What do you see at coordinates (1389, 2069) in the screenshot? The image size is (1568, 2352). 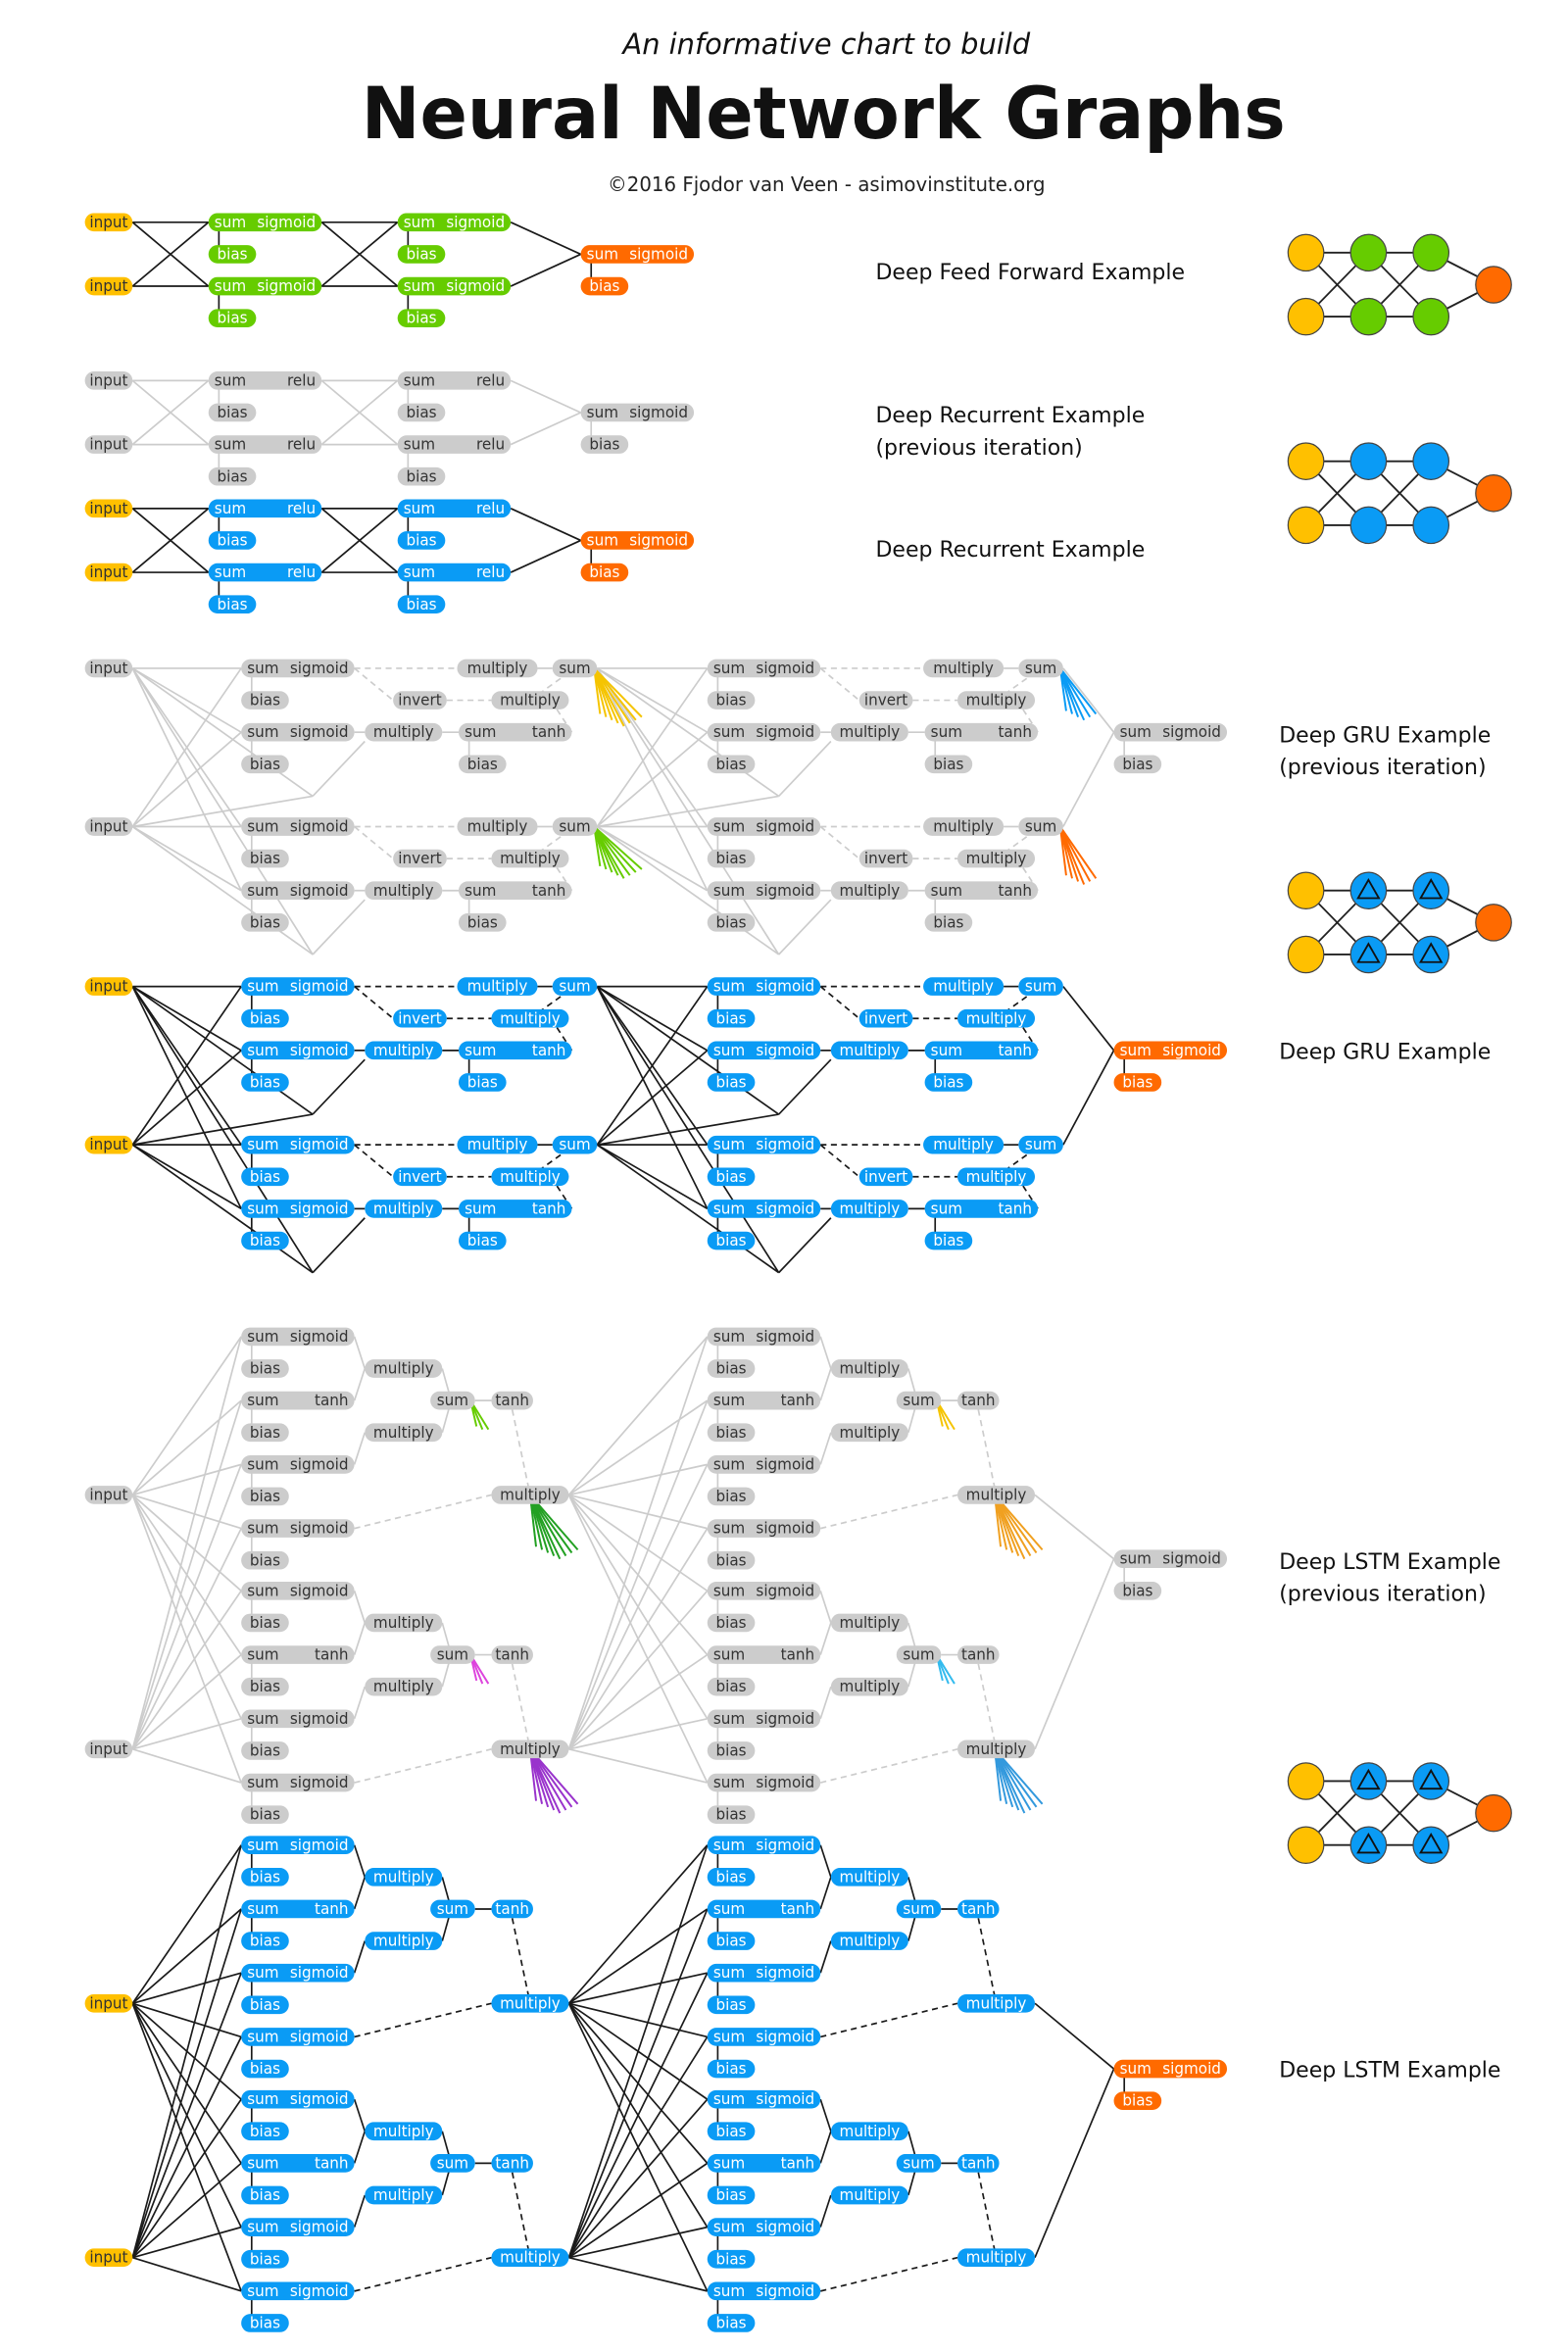 I see `section-label: Deep LSTM Example` at bounding box center [1389, 2069].